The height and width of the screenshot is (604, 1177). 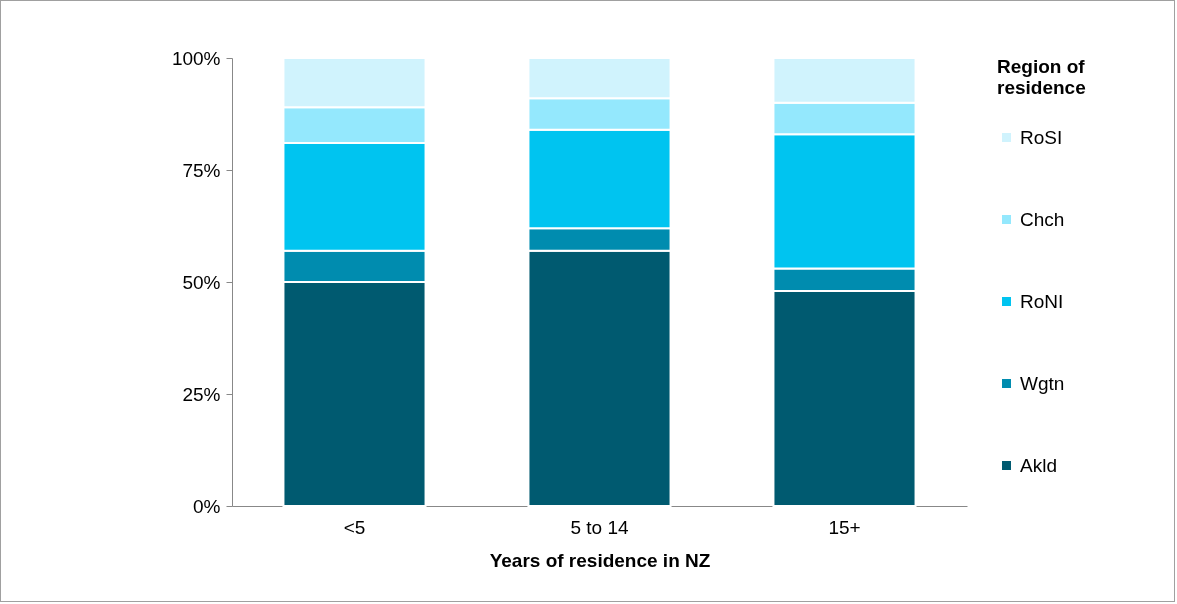 What do you see at coordinates (1042, 301) in the screenshot?
I see `legend-label: RoNI` at bounding box center [1042, 301].